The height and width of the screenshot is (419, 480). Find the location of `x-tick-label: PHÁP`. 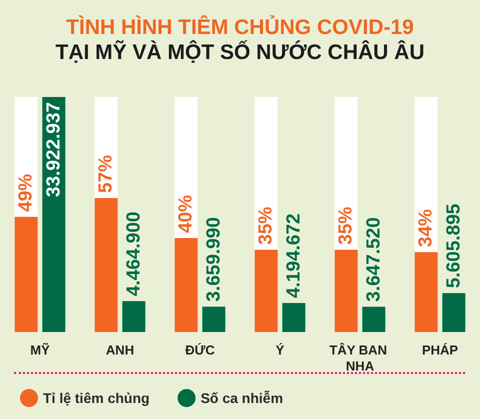

x-tick-label: PHÁP is located at coordinates (440, 350).